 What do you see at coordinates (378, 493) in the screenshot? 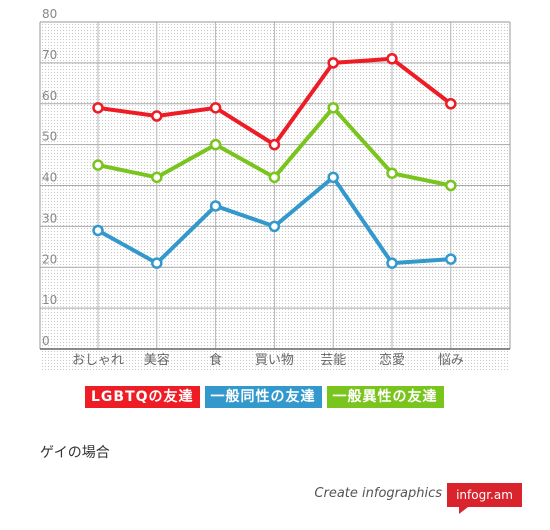
I see `create-infographics-text: Create infographics` at bounding box center [378, 493].